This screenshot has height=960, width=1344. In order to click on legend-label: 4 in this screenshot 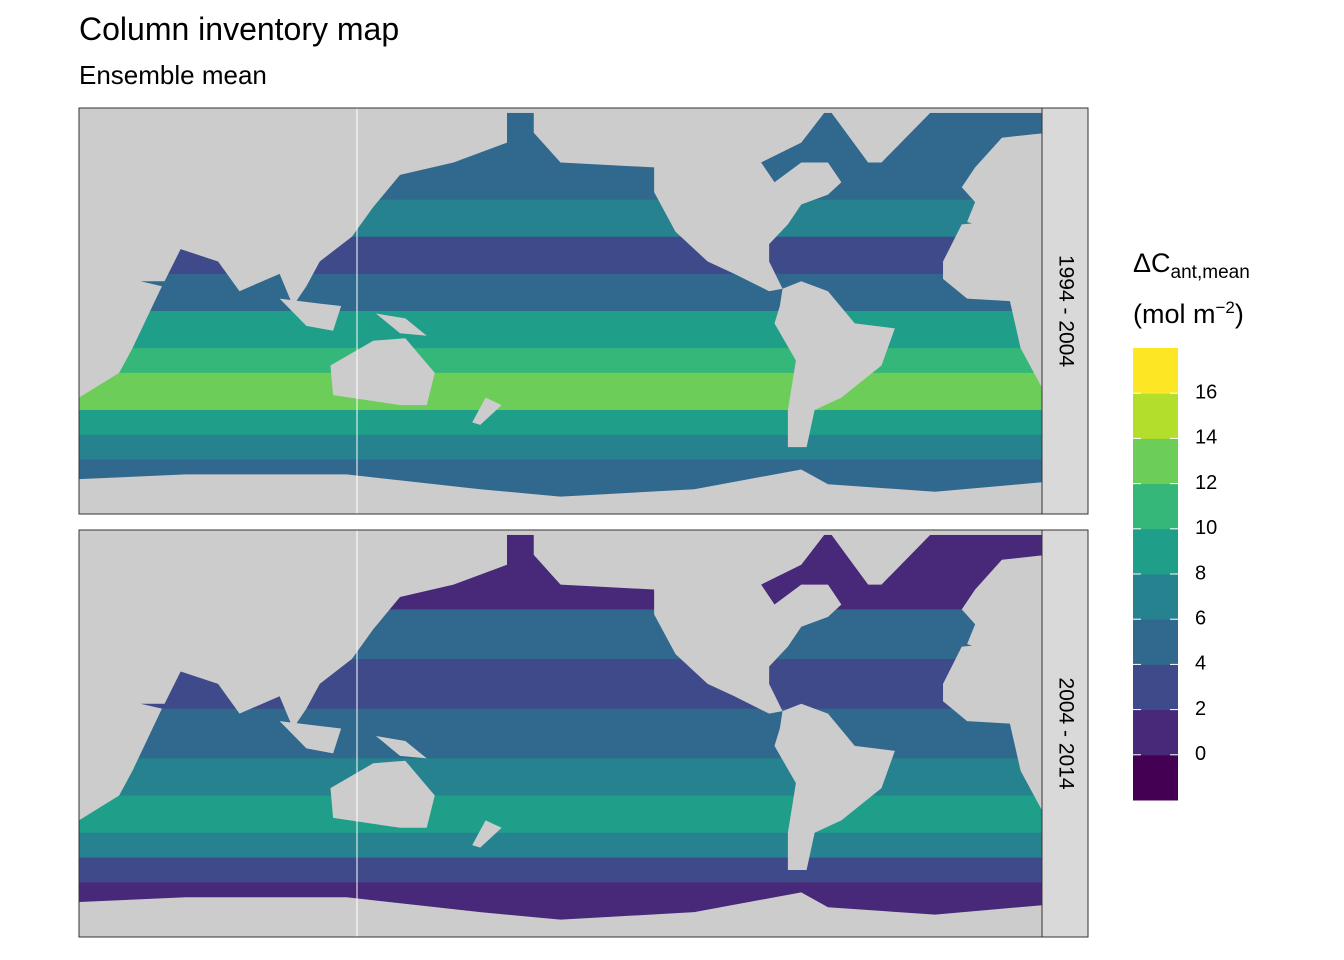, I will do `click(1200, 664)`.